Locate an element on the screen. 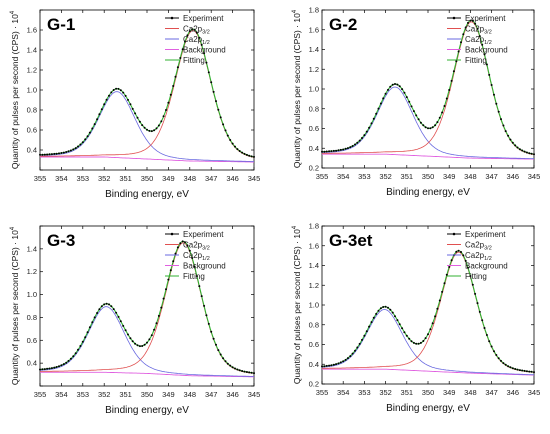  y-tick-label: 1.8 is located at coordinates (314, 10).